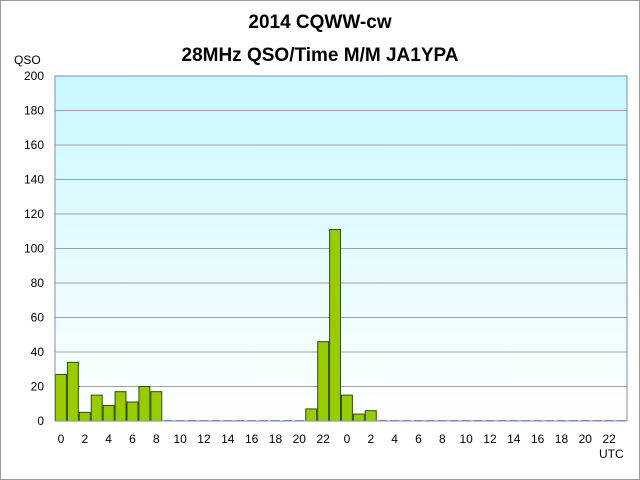 The image size is (640, 480). What do you see at coordinates (337, 439) in the screenshot?
I see `x-tick-labels: 0 2 4 6 8 10 12 14 16 18 20 22 0 2 4 6 8 10 12 14 16 18 20 22` at bounding box center [337, 439].